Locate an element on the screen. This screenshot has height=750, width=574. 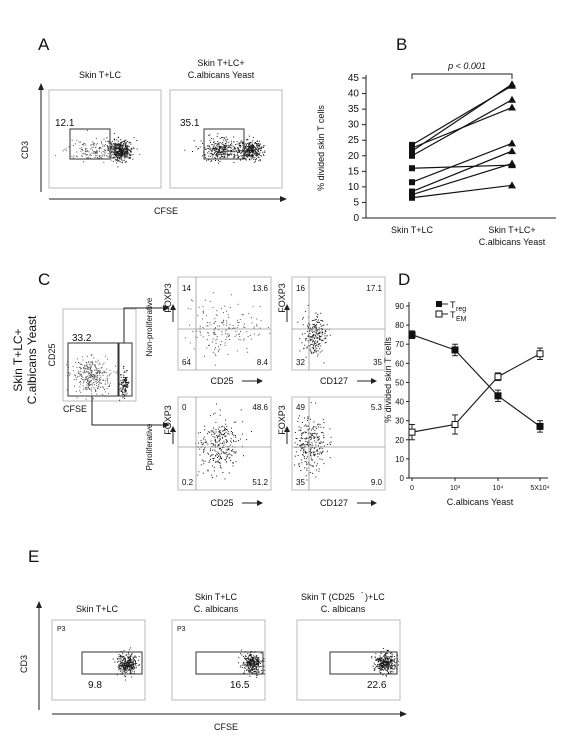
chart-d-legend-tem-label: T is located at coordinates (453, 315).